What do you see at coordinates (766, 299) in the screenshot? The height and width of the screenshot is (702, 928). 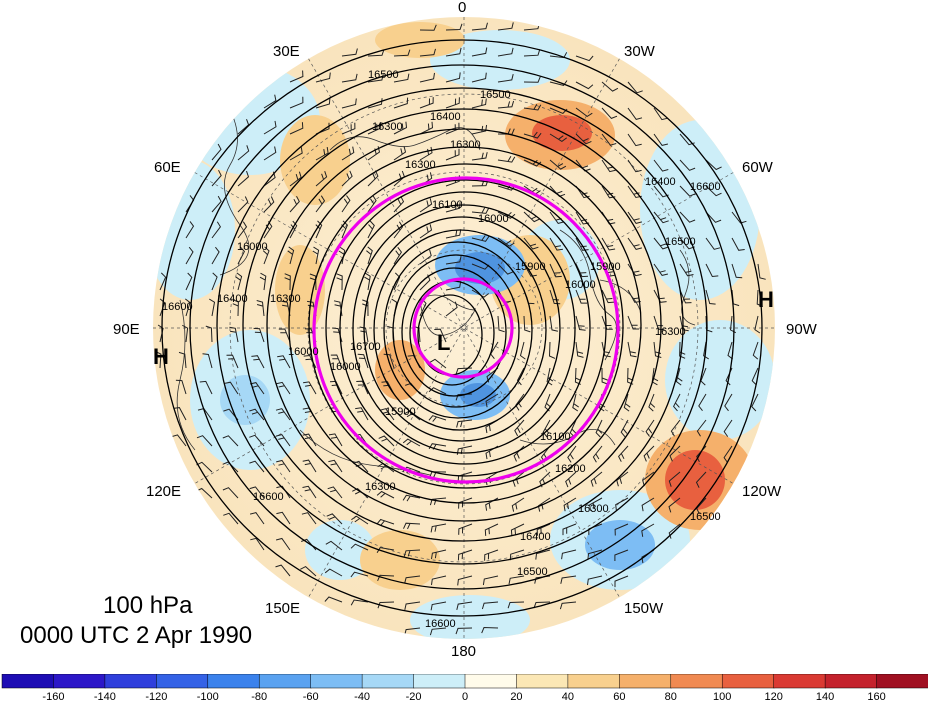 I see `high-pressure-marker: H` at bounding box center [766, 299].